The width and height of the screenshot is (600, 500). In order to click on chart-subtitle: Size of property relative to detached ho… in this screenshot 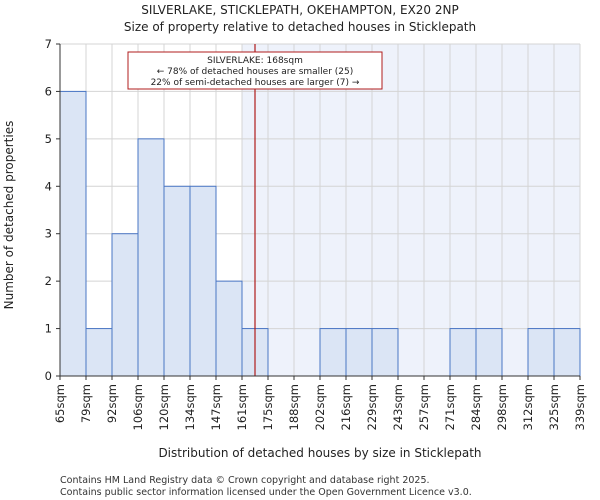, I will do `click(300, 27)`.